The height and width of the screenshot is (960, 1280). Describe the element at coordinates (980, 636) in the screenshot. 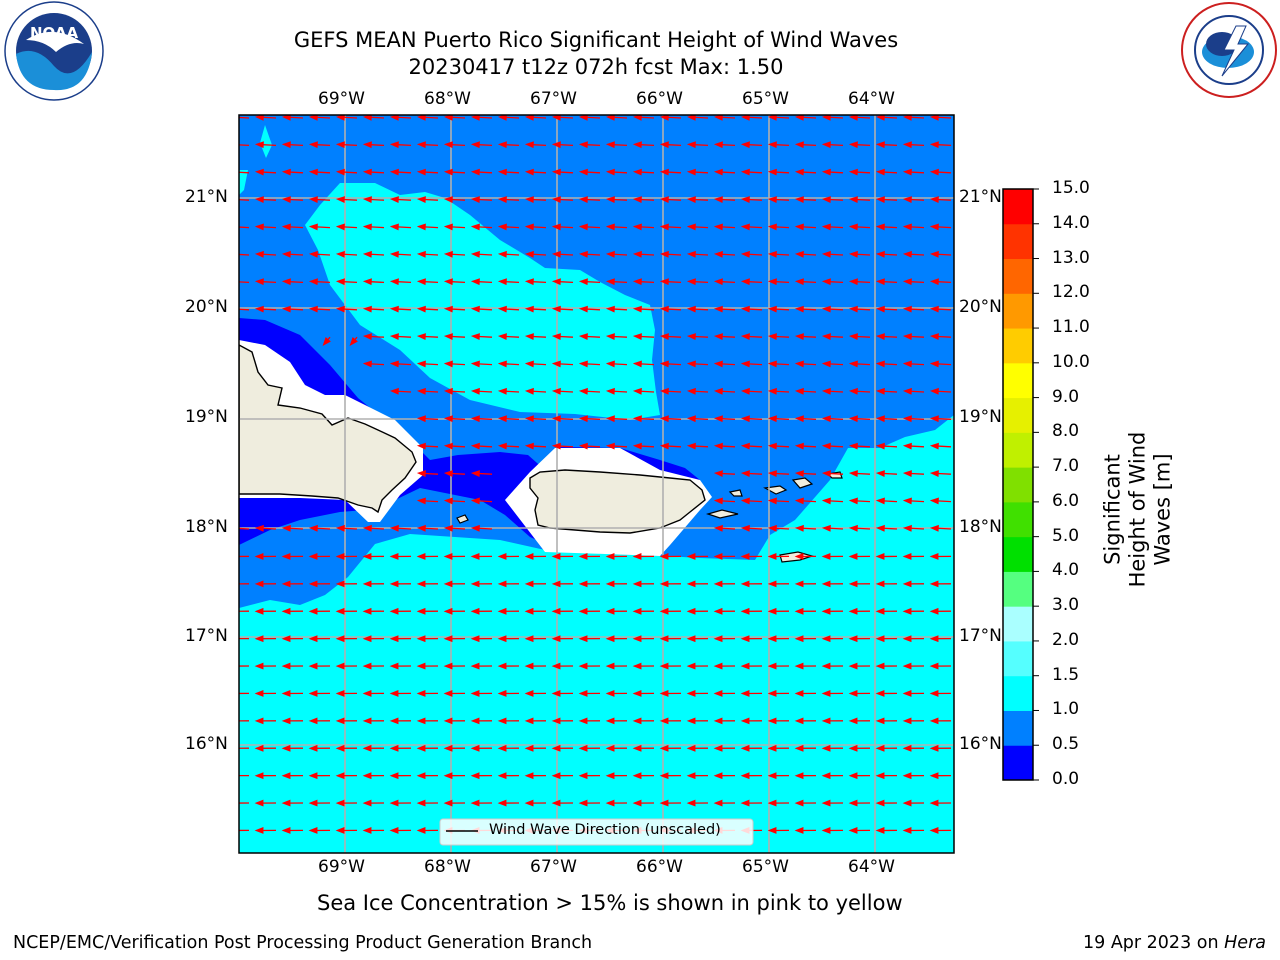

I see `lat-label-right: 17°N` at that location.